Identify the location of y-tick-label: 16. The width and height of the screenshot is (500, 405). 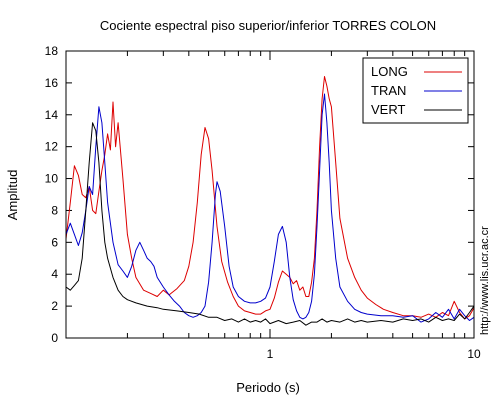
(52, 83).